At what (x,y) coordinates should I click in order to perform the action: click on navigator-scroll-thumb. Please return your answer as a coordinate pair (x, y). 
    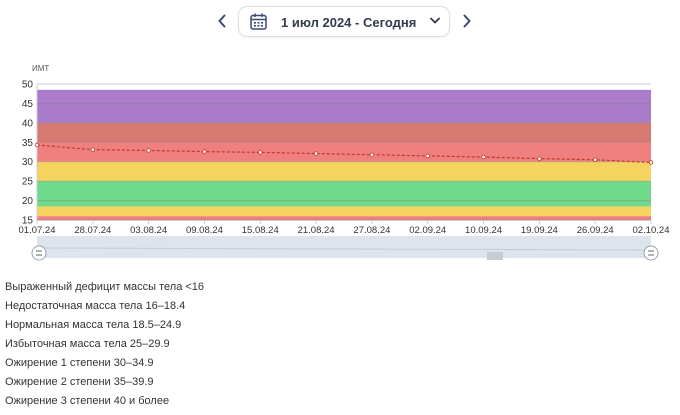
    Looking at the image, I should click on (495, 256).